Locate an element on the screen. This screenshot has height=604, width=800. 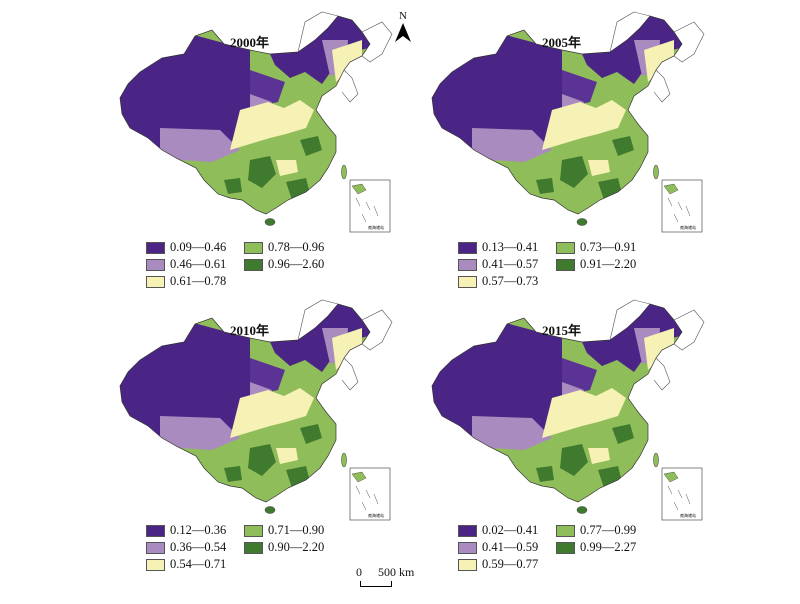
legend-label: 0.41—0.57 is located at coordinates (510, 264).